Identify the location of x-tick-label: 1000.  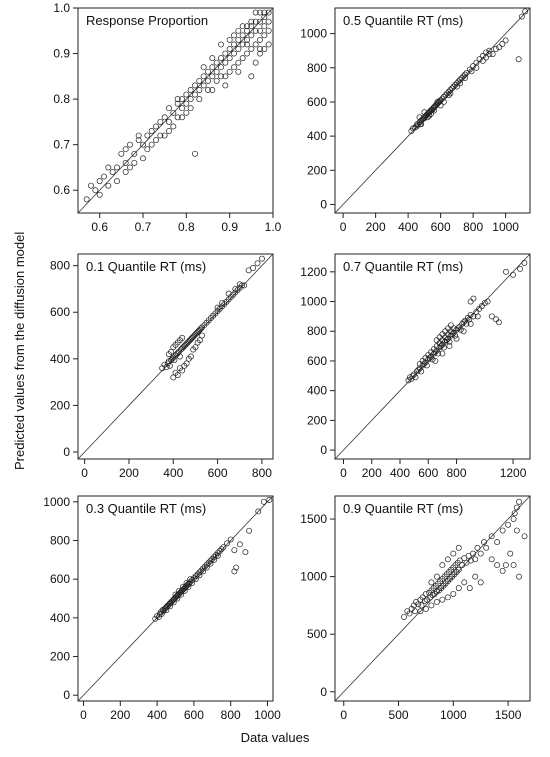
(505, 227).